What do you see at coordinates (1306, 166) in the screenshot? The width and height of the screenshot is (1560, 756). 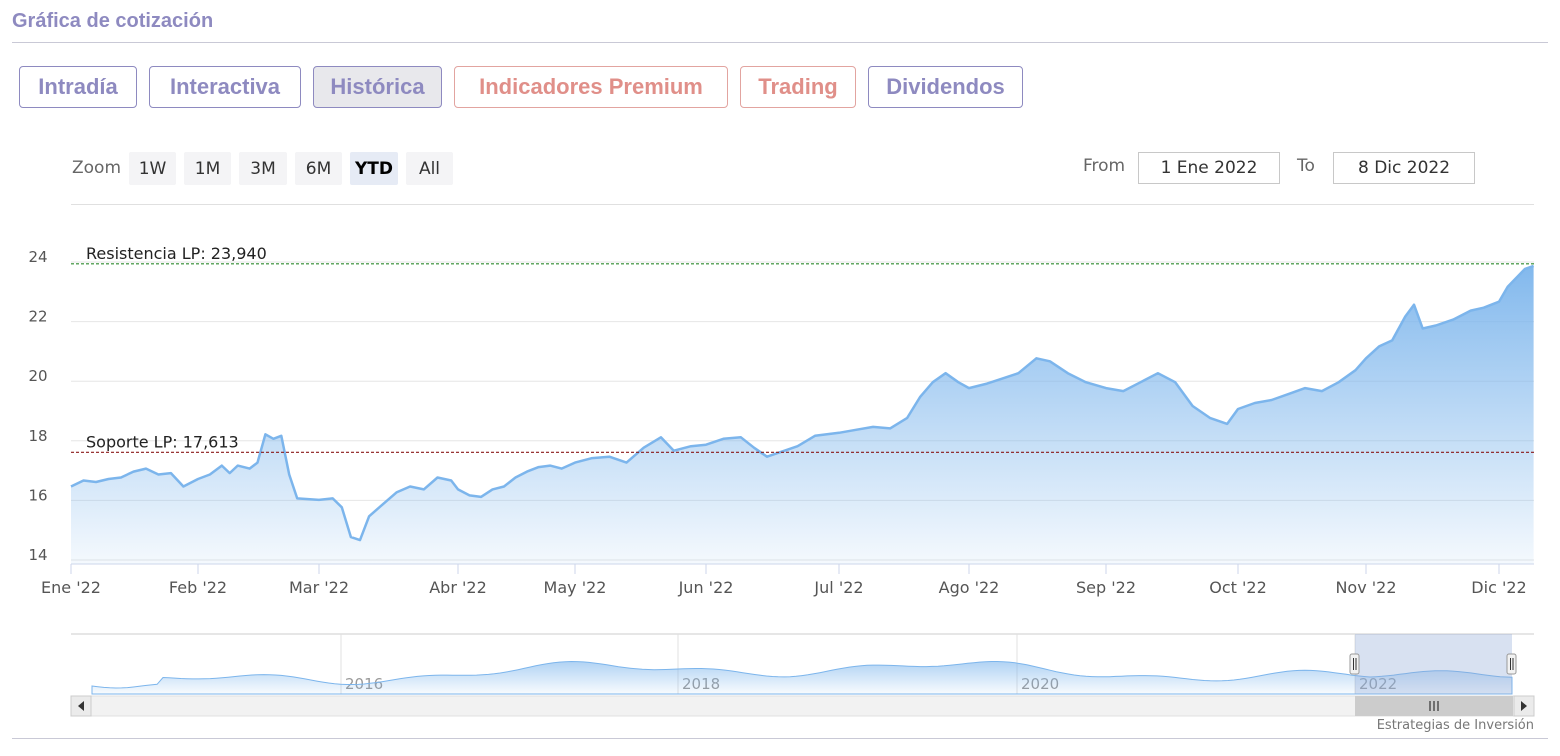 I see `to-label: To` at bounding box center [1306, 166].